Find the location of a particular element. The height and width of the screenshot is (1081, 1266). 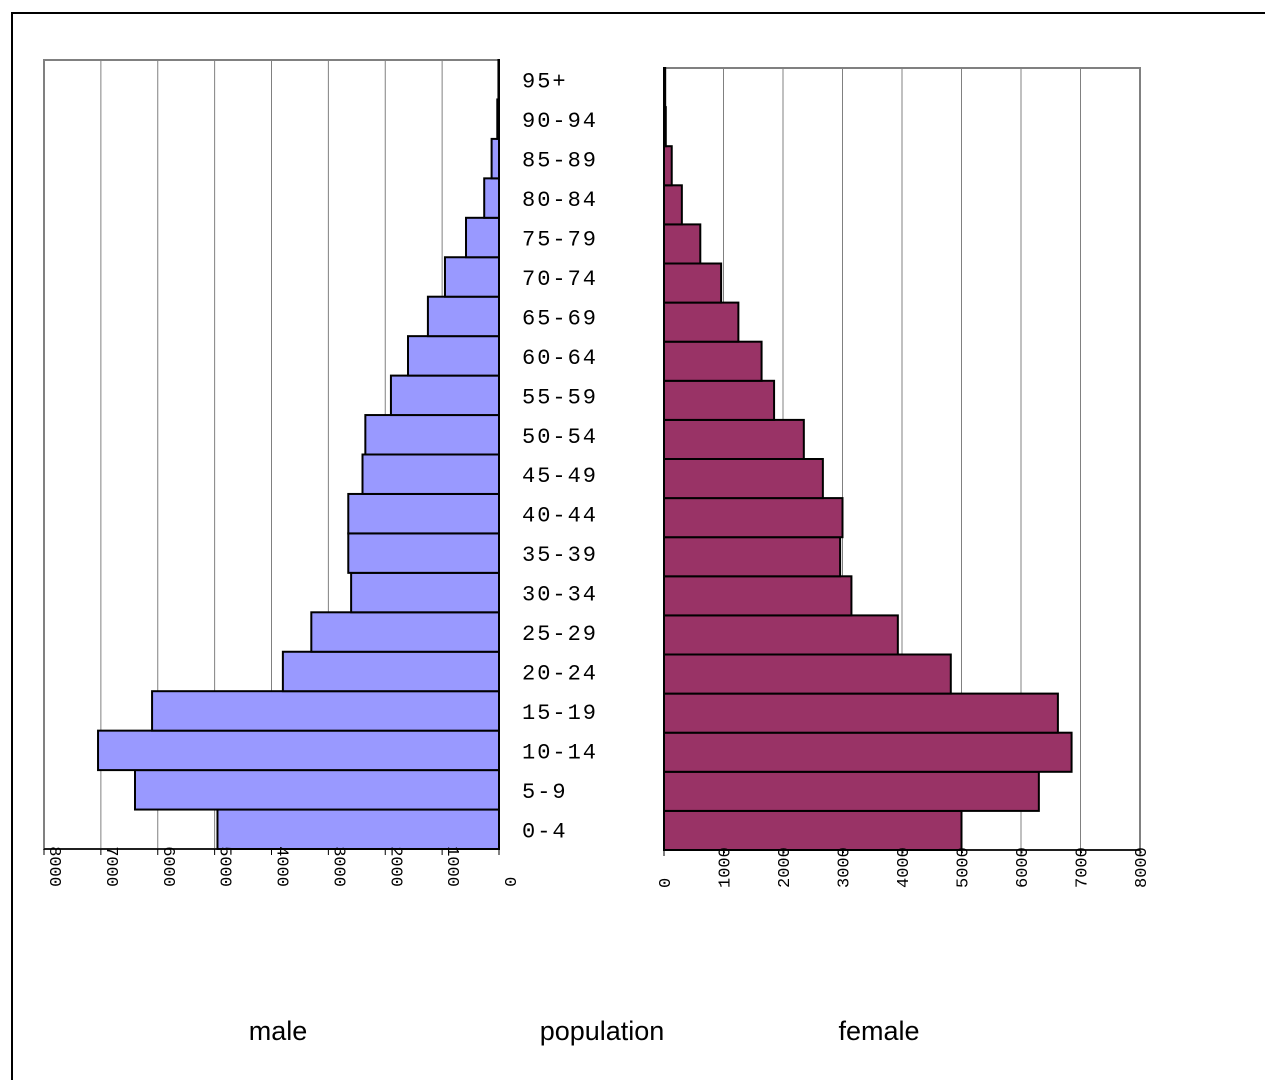

age-label-45-49: 45-49 is located at coordinates (560, 476).